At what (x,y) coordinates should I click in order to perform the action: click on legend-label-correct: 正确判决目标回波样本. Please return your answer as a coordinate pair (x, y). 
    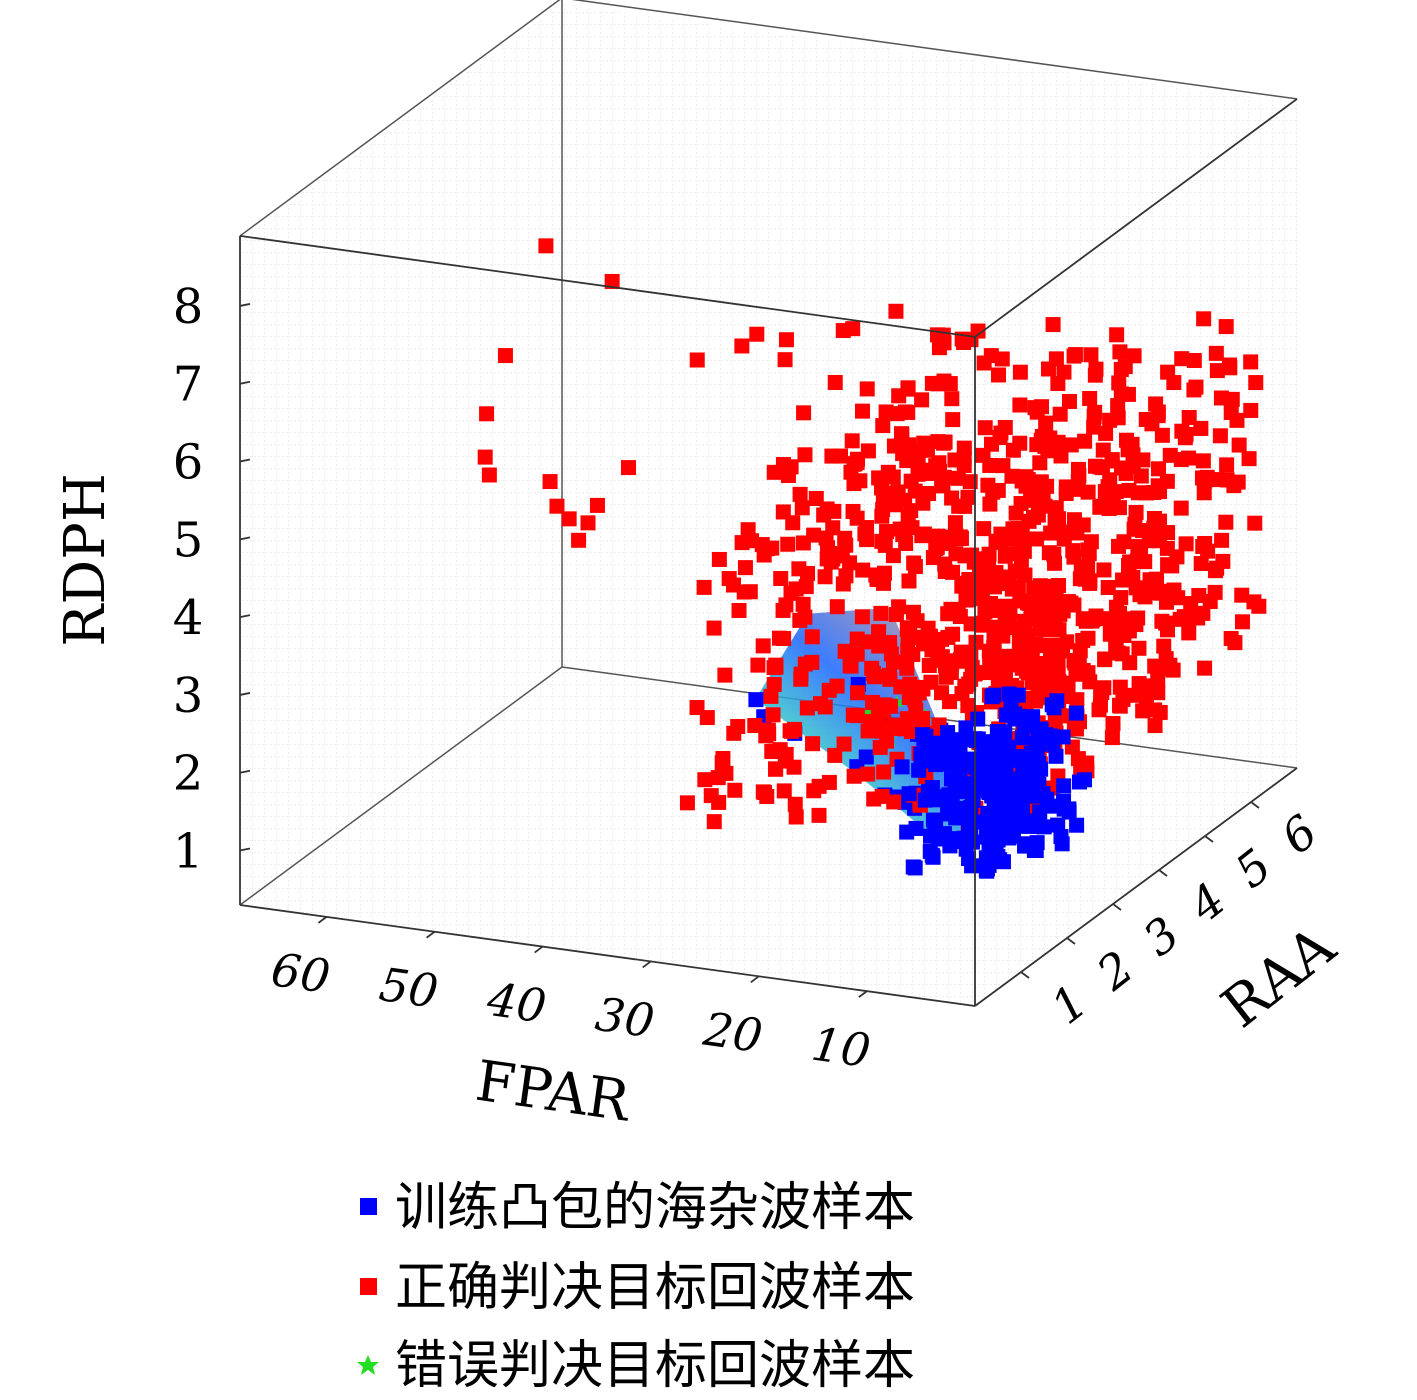
    Looking at the image, I should click on (655, 1288).